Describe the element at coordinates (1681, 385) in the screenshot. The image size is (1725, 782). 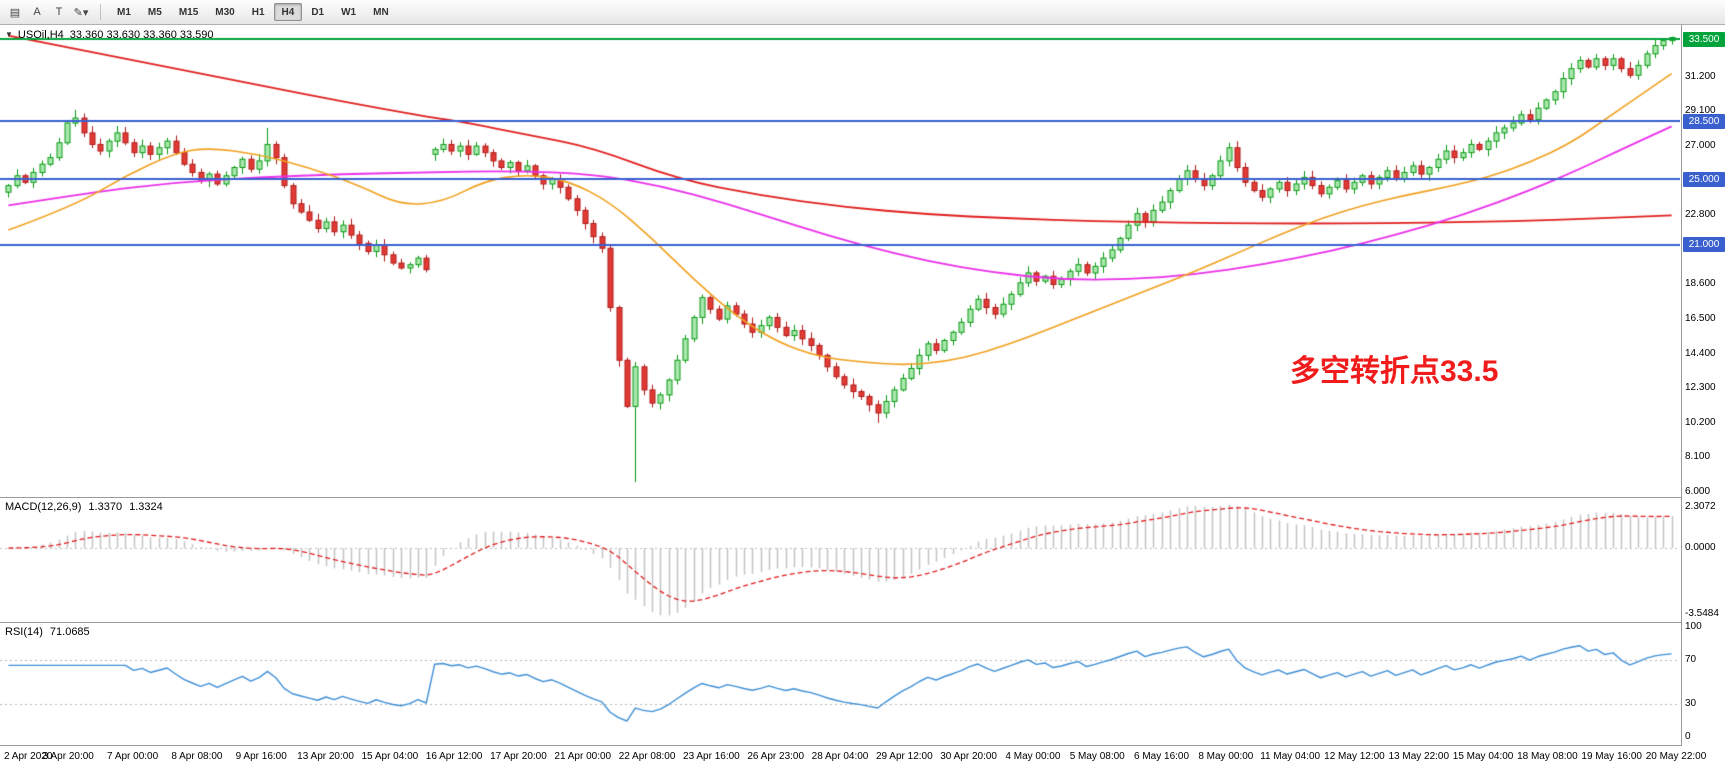
I see `axis-border` at that location.